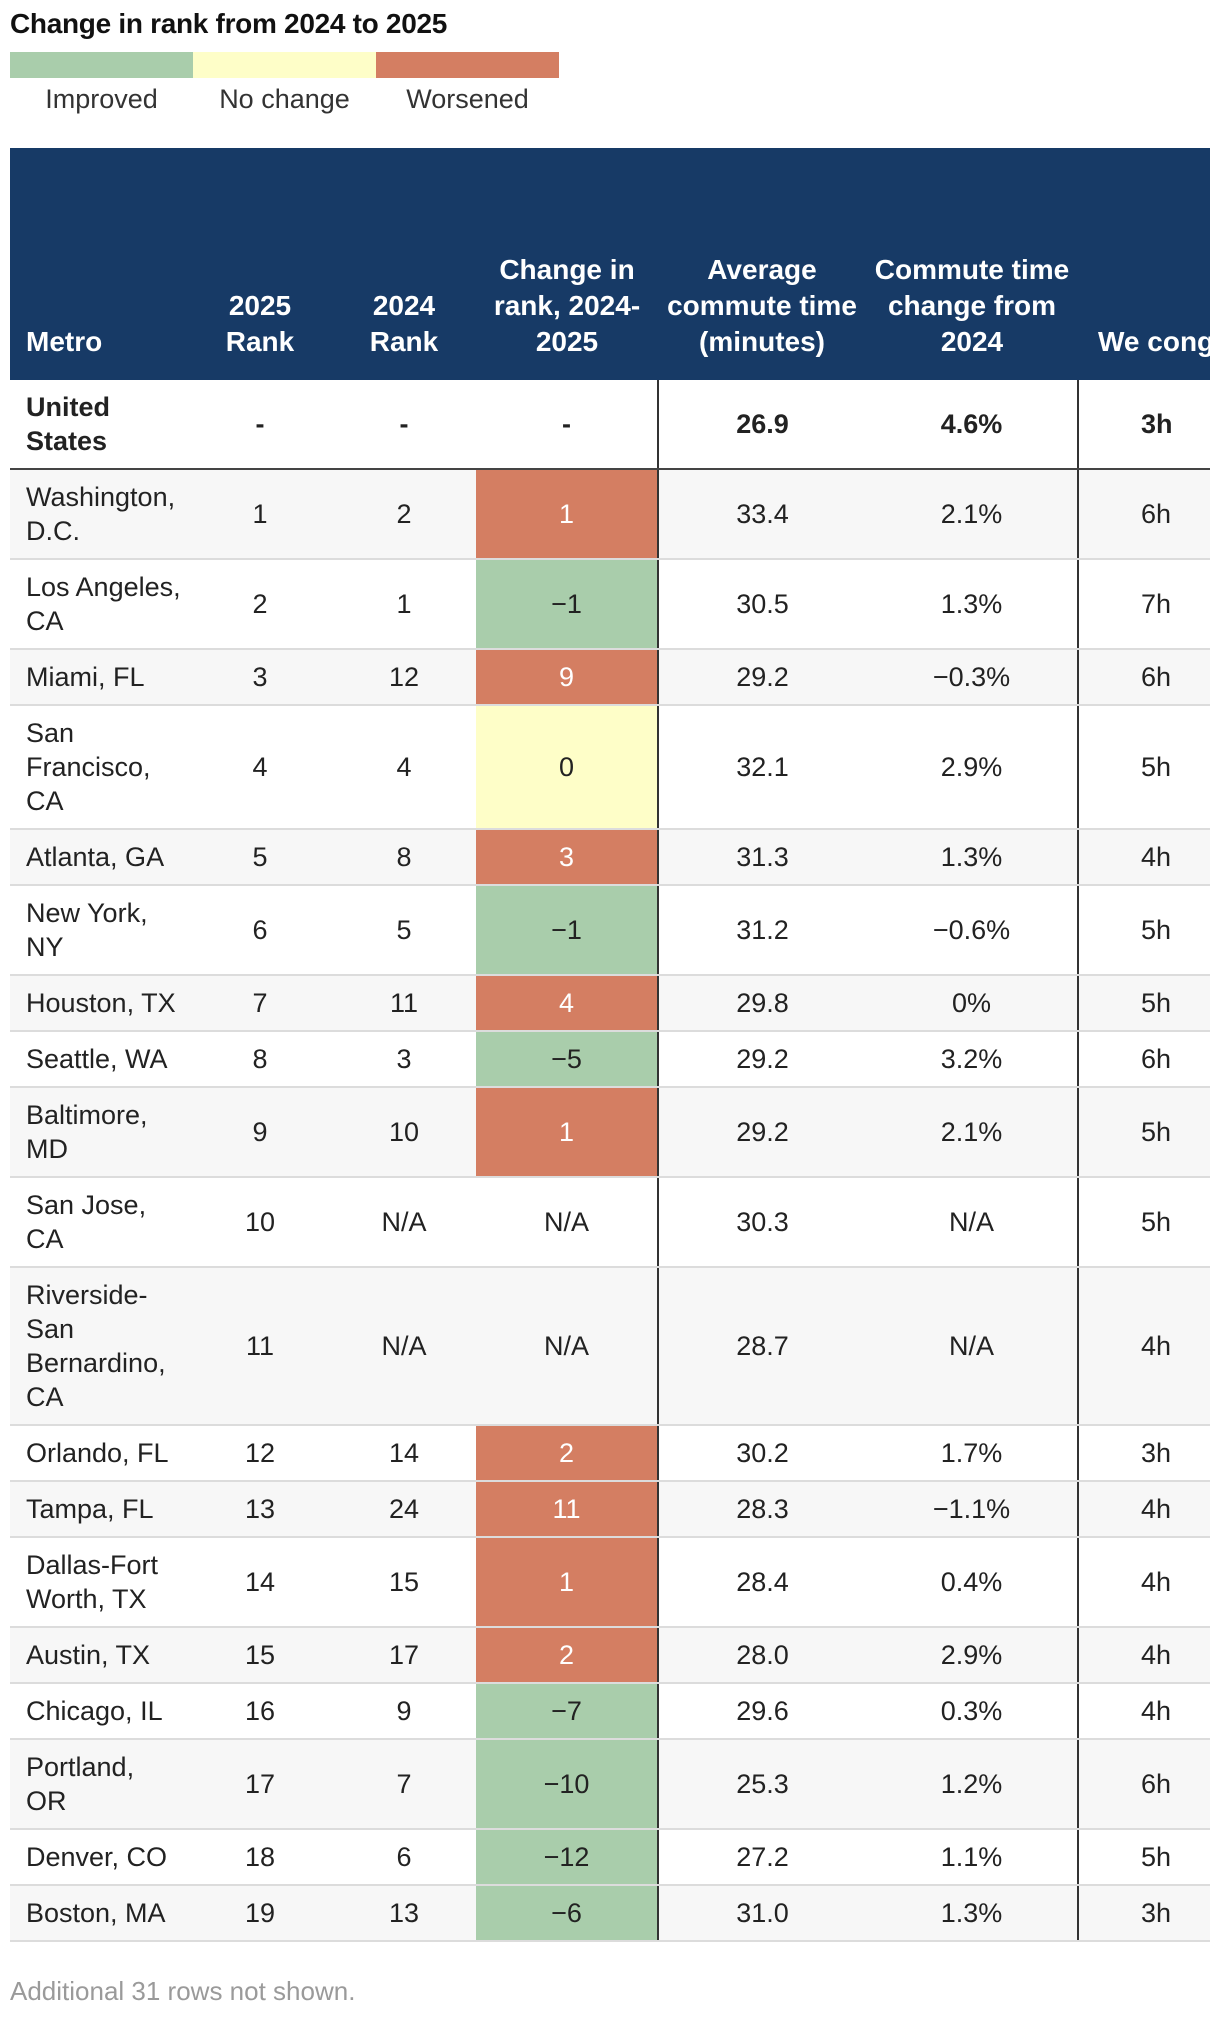 This screenshot has width=1220, height=2020. I want to click on cell-rank-change: 4, so click(567, 1003).